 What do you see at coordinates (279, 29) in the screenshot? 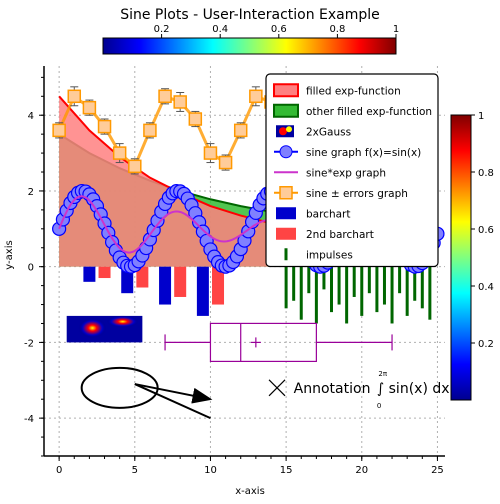
I see `top-cb-tick-label: 0.6` at bounding box center [279, 29].